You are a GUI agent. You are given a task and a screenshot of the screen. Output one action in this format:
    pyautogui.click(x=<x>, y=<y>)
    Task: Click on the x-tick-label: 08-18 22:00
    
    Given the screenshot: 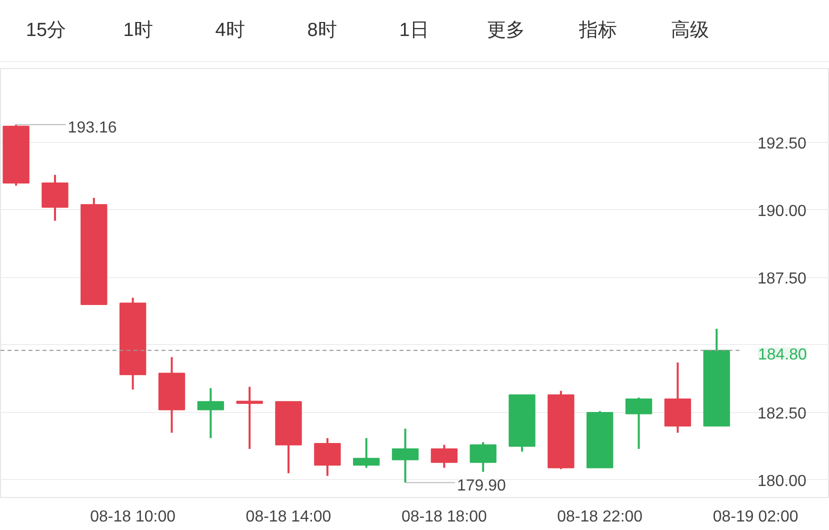 What is the action you would take?
    pyautogui.click(x=600, y=517)
    